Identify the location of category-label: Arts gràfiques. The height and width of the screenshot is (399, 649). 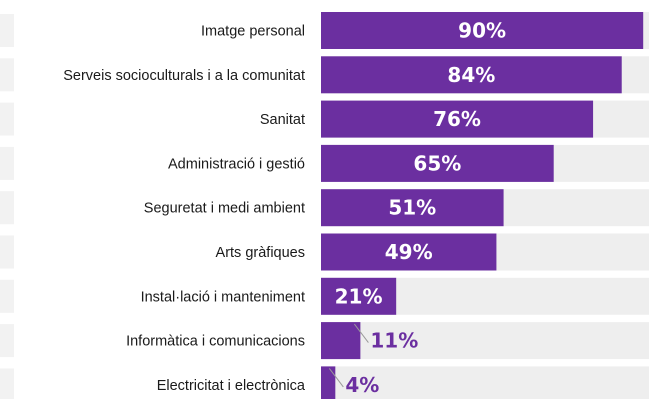
(260, 253).